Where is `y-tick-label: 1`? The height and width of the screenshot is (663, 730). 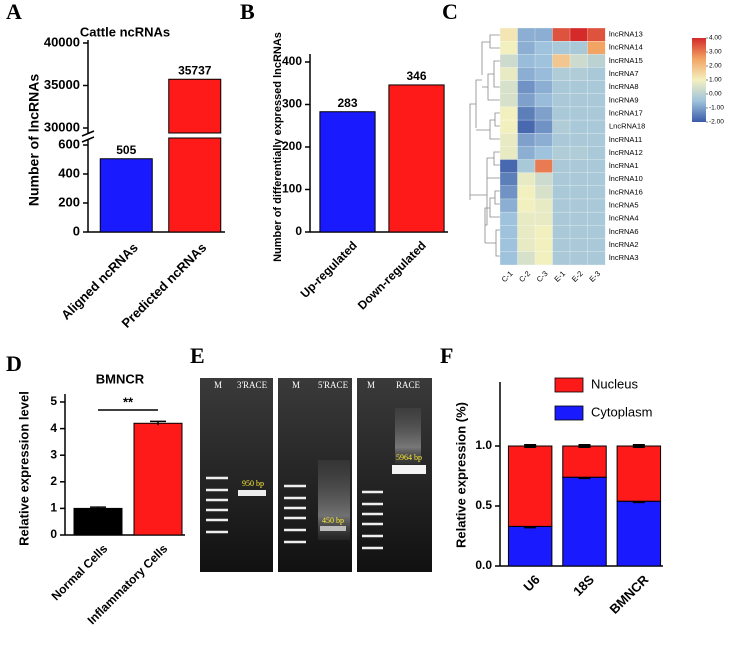
y-tick-label: 1 is located at coordinates (53, 508).